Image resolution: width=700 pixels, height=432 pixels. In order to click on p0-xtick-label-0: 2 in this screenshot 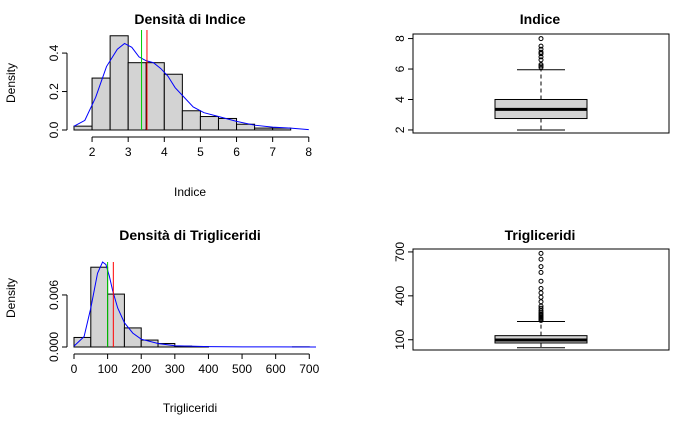, I will do `click(92, 152)`.